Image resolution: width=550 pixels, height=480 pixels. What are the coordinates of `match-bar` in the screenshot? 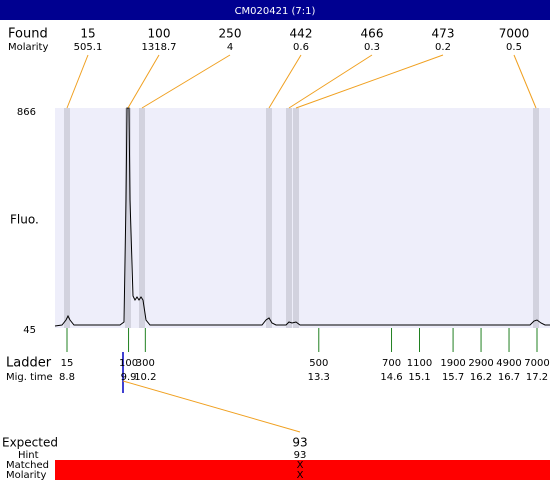 It's located at (302, 470).